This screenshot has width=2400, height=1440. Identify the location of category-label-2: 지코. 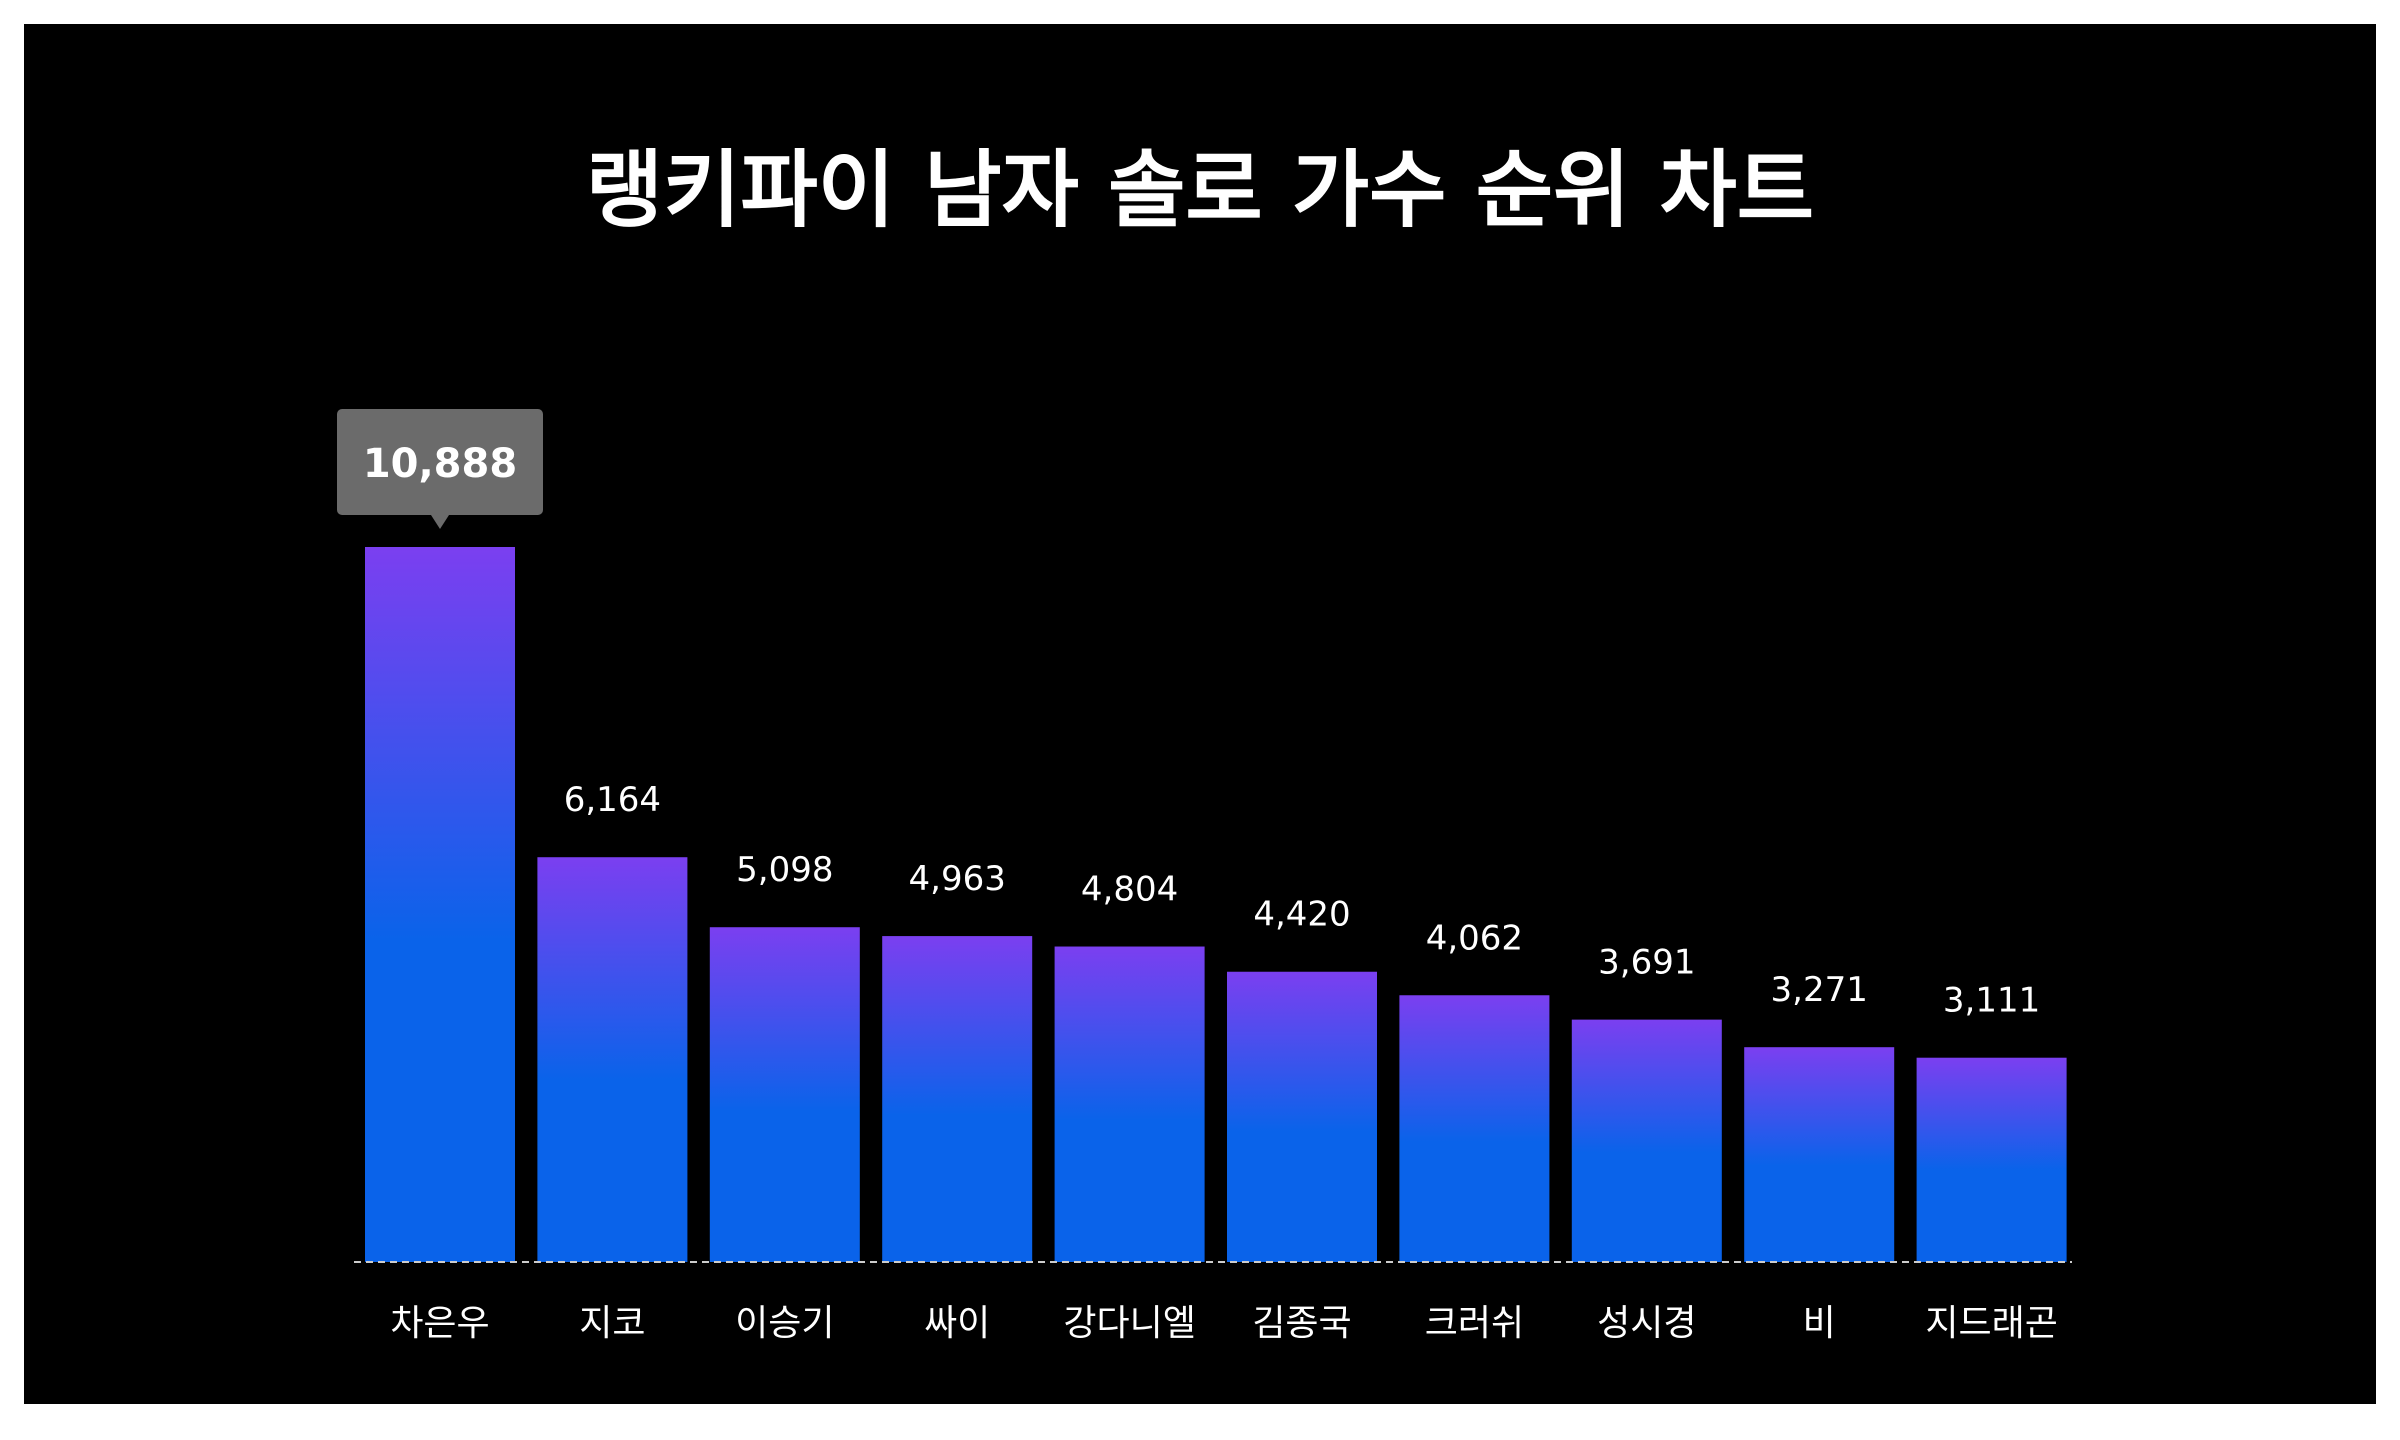
(612, 1323).